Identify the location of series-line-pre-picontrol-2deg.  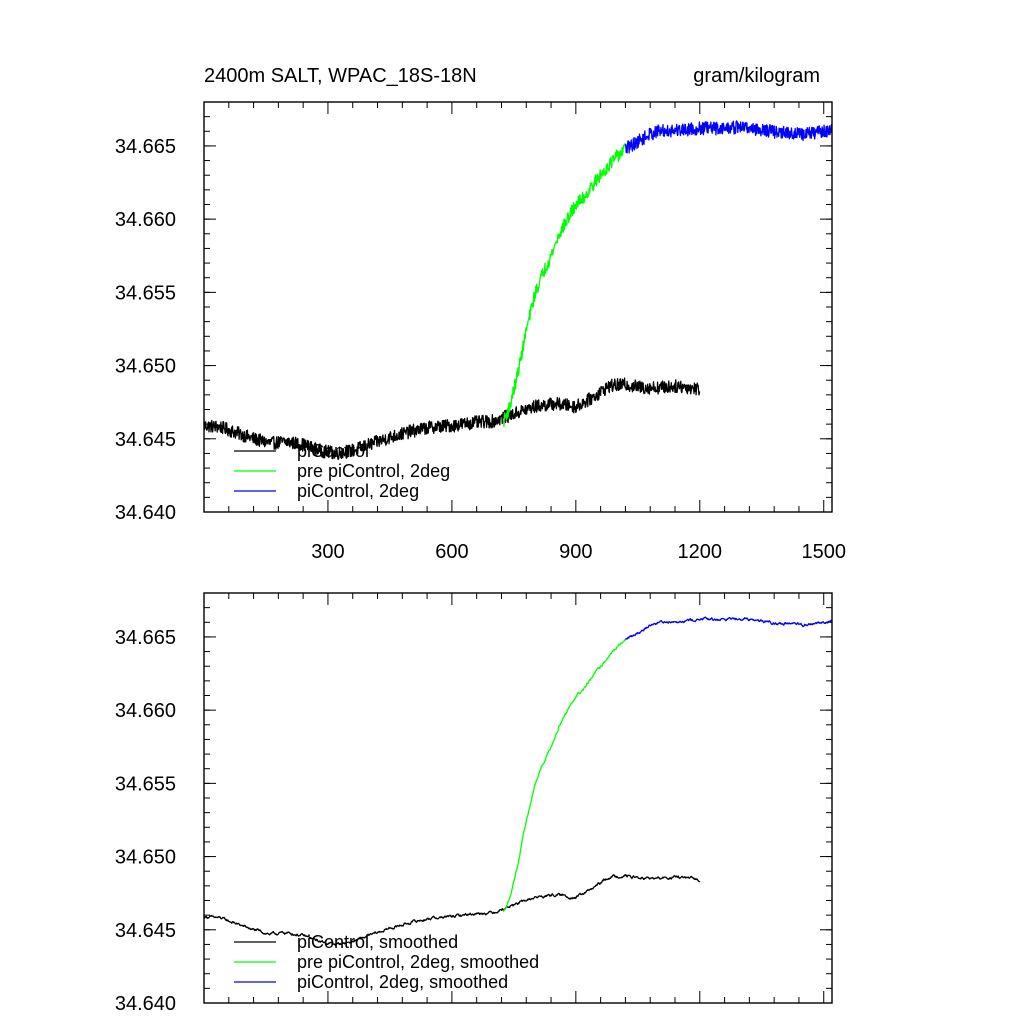
(564, 285).